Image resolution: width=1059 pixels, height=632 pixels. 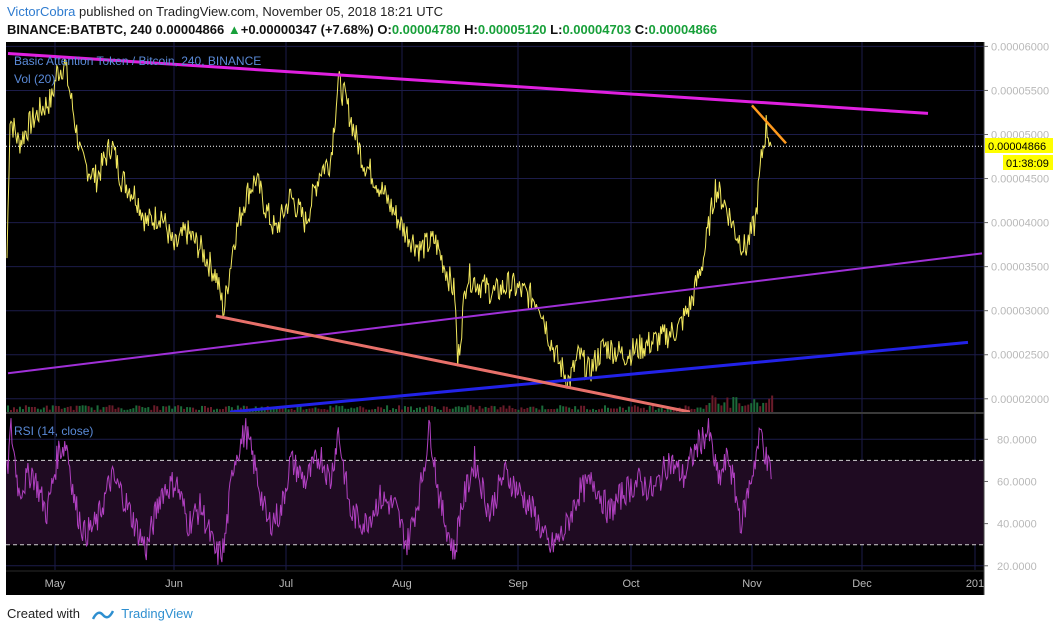 I want to click on symbol-label: BINANCE:BATBTC, 240, so click(x=79, y=29).